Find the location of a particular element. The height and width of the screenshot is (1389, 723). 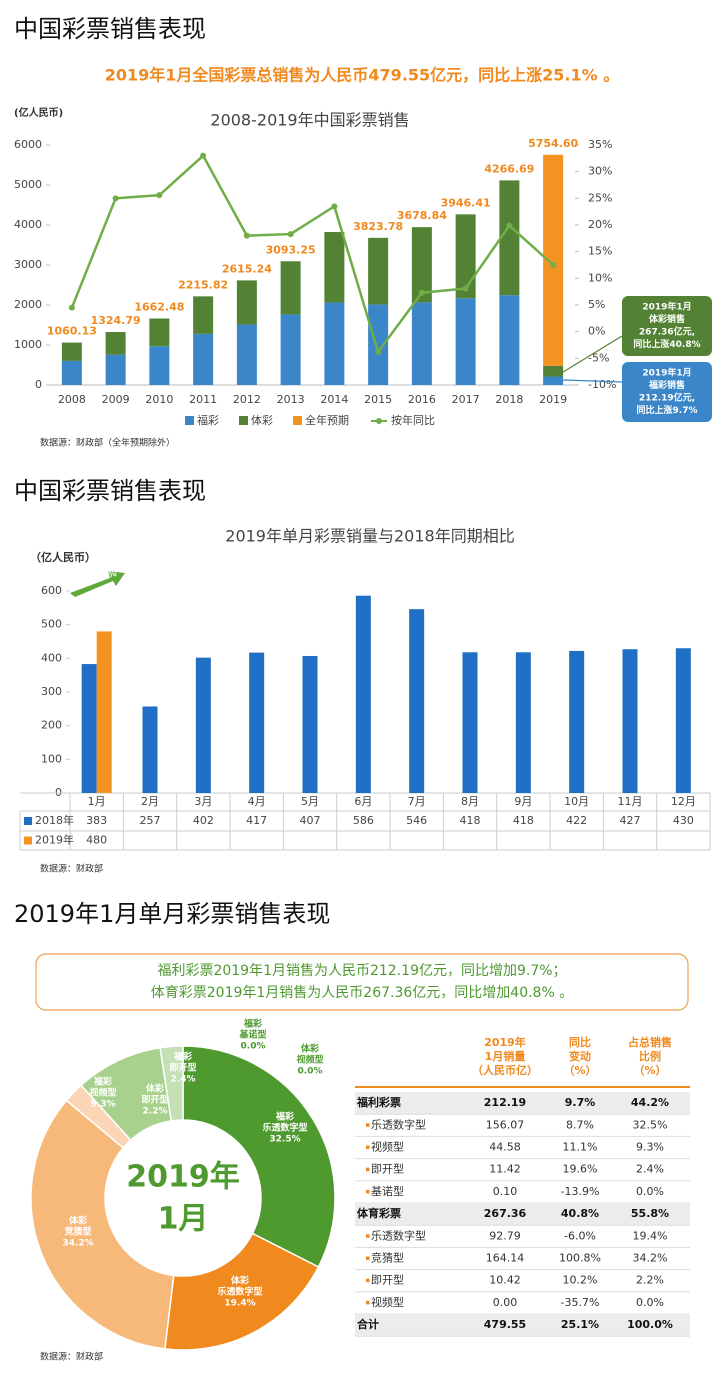

table-cell: 9.3% is located at coordinates (650, 1147).